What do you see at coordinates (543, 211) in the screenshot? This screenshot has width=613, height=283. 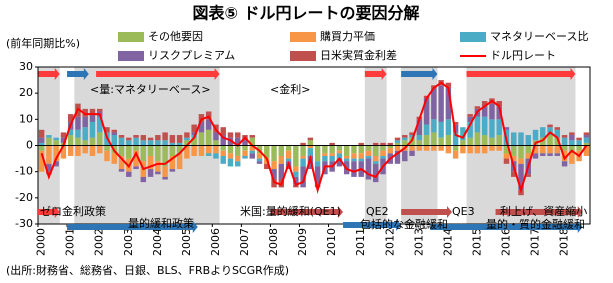 I see `annotation: 利上げ、資産縮小` at bounding box center [543, 211].